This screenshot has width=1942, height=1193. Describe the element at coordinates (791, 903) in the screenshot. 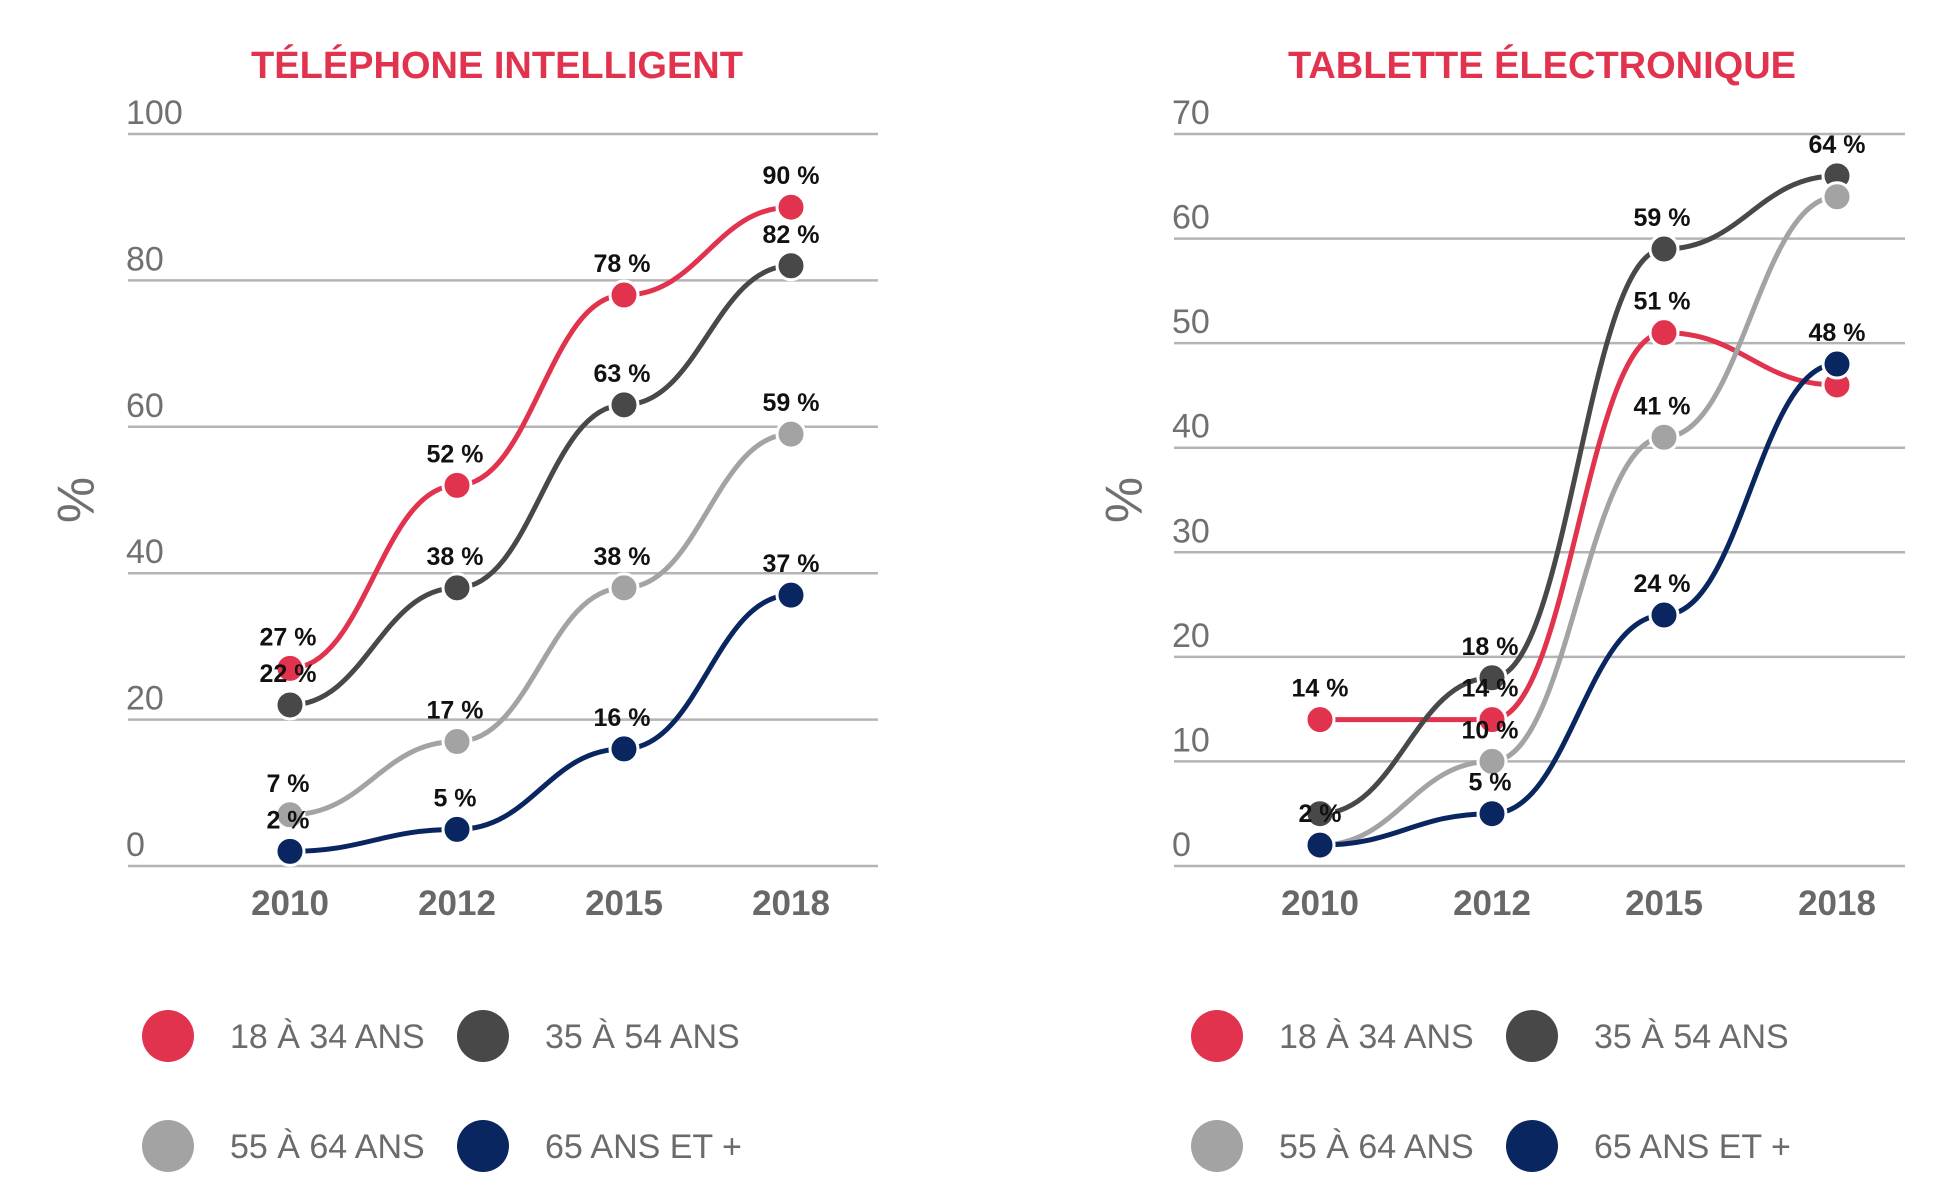

I see `x-tick-label: 2018` at that location.